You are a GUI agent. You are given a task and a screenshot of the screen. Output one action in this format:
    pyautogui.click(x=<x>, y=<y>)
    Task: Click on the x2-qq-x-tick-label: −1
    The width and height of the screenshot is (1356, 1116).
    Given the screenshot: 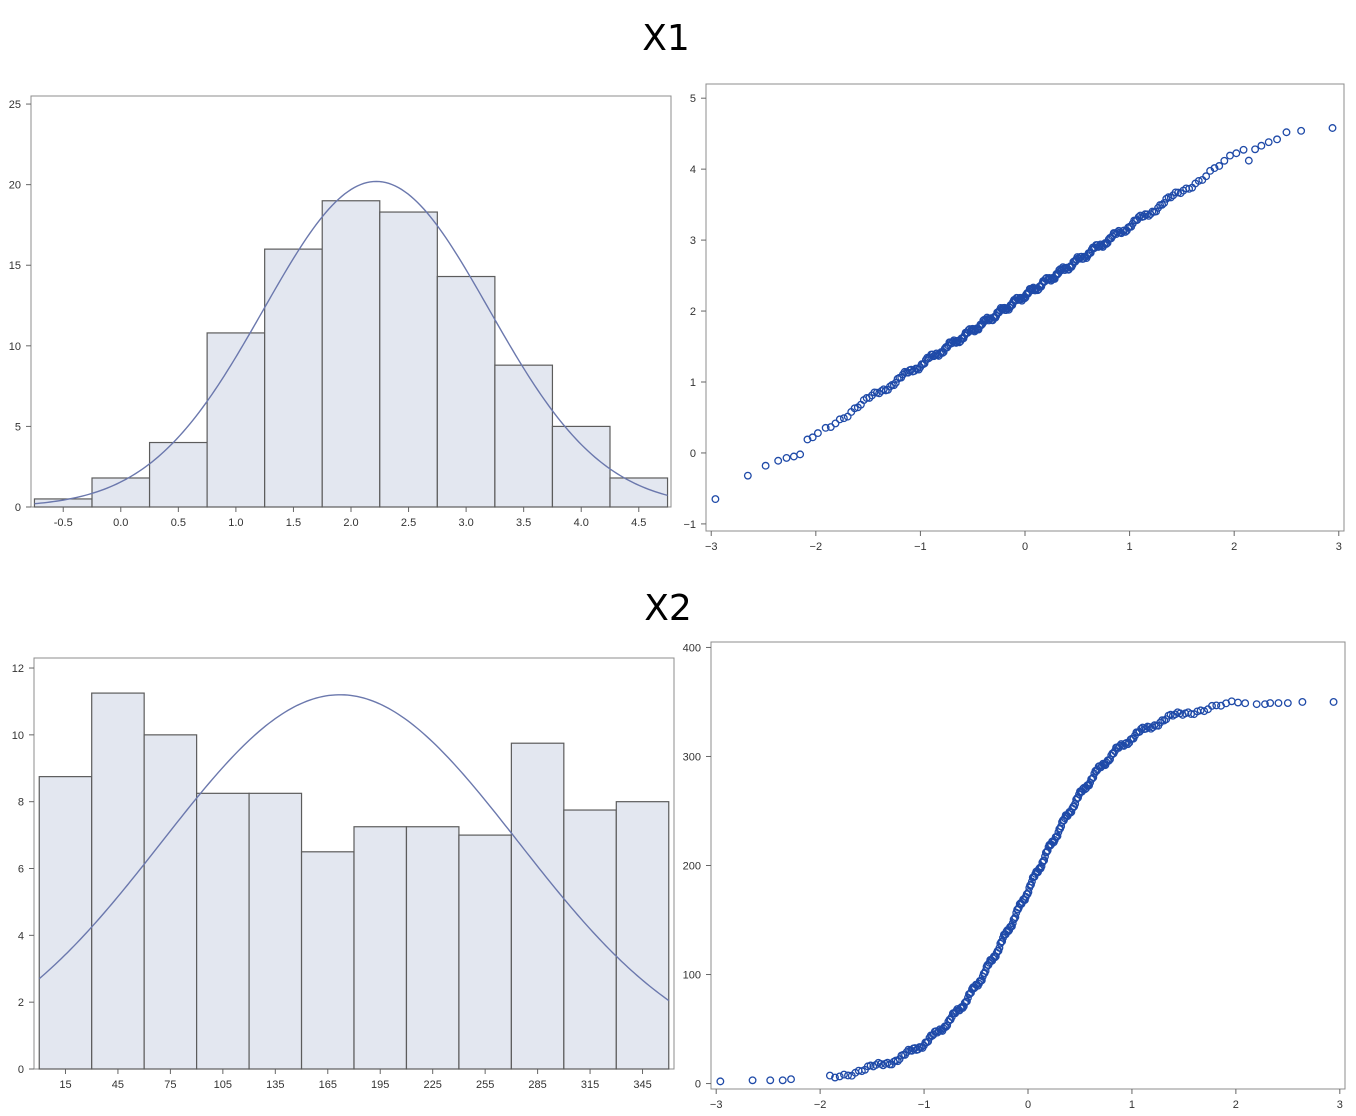 What is the action you would take?
    pyautogui.click(x=924, y=1105)
    